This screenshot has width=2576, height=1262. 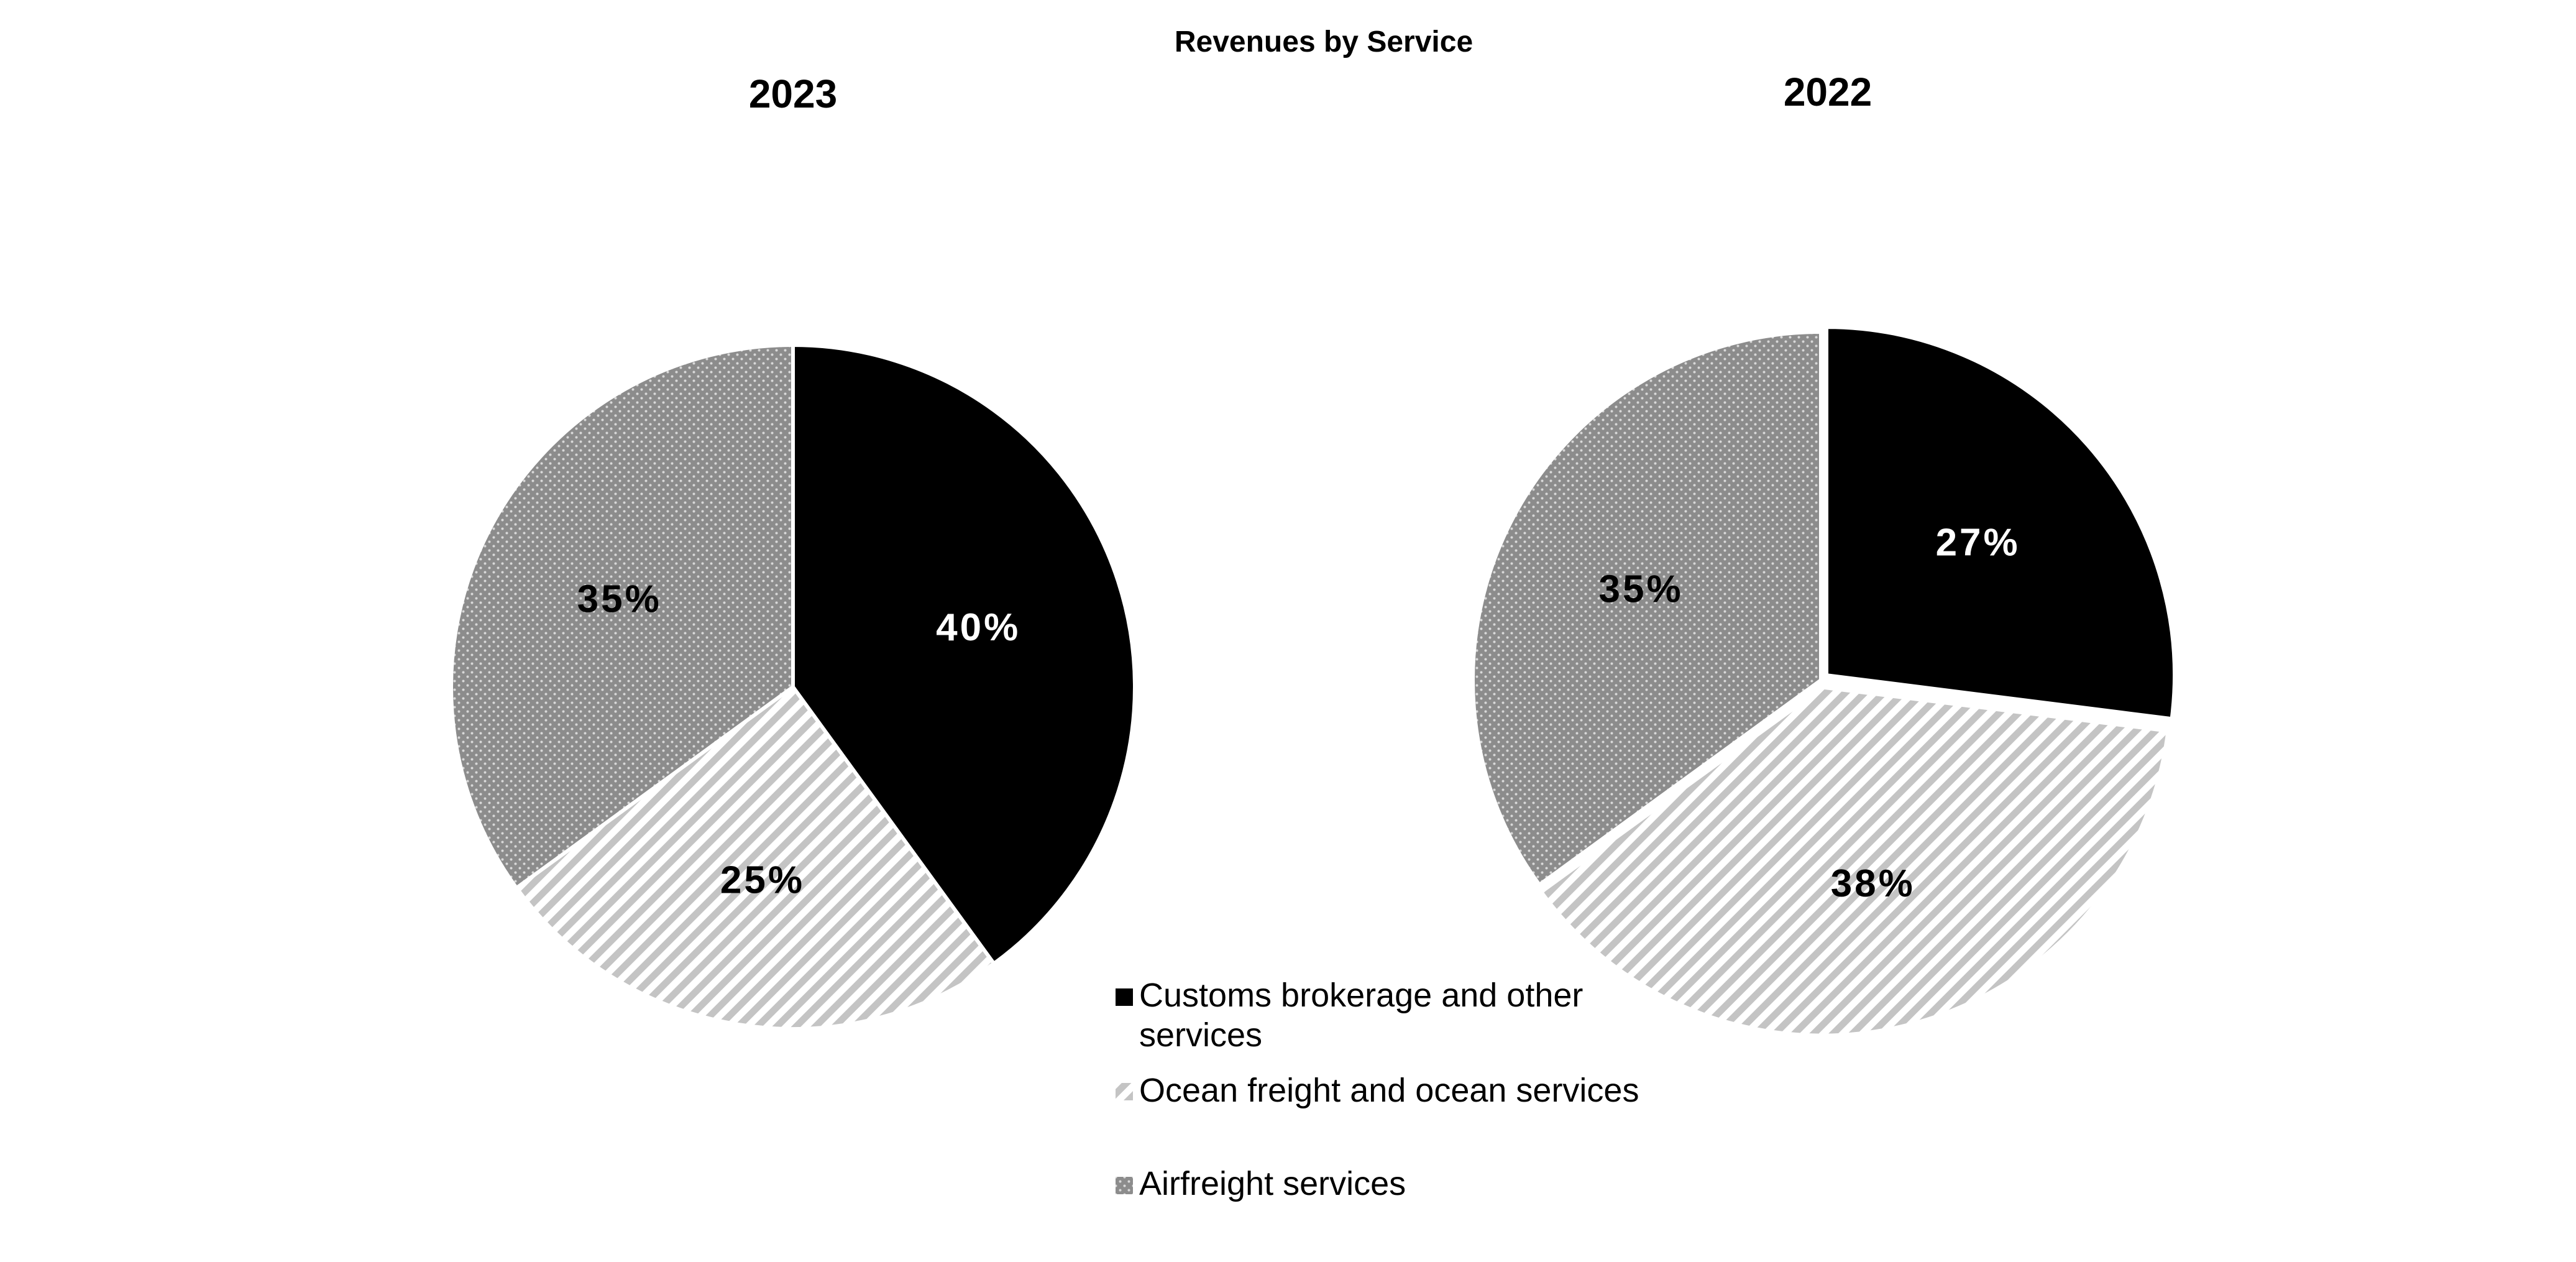 I want to click on pie-label-2023-customs: 40%, so click(x=978, y=627).